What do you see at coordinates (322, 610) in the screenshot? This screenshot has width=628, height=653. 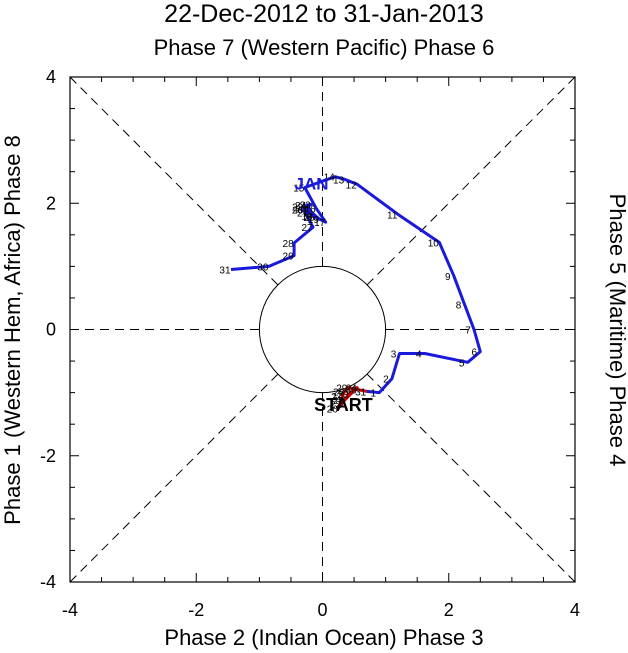 I see `x-tick-label: 0` at bounding box center [322, 610].